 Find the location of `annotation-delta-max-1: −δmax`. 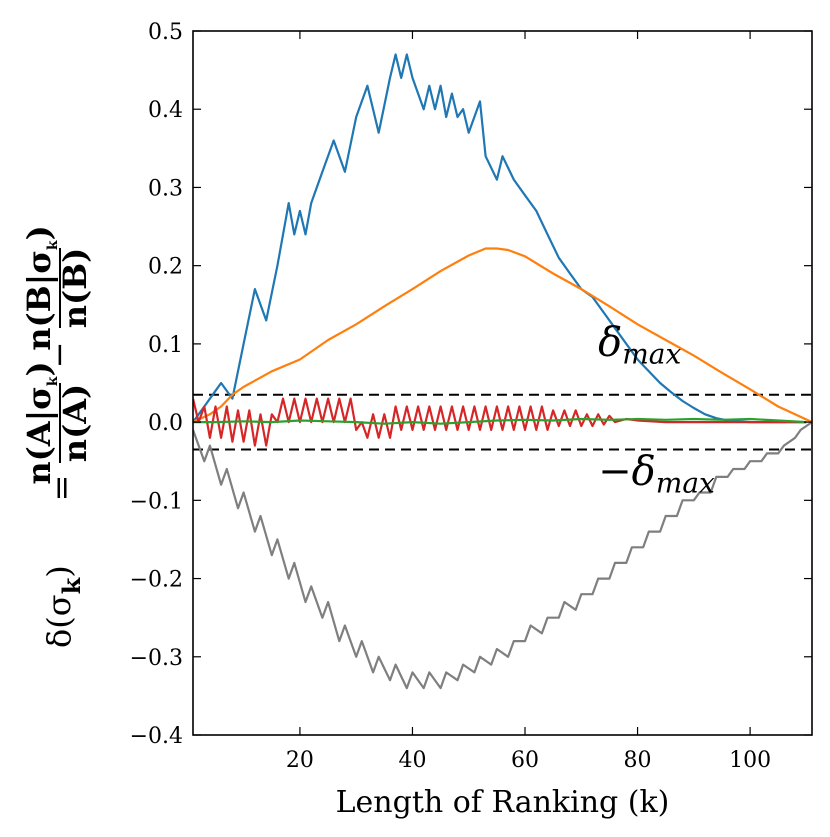

annotation-delta-max-1: −δmax is located at coordinates (656, 474).